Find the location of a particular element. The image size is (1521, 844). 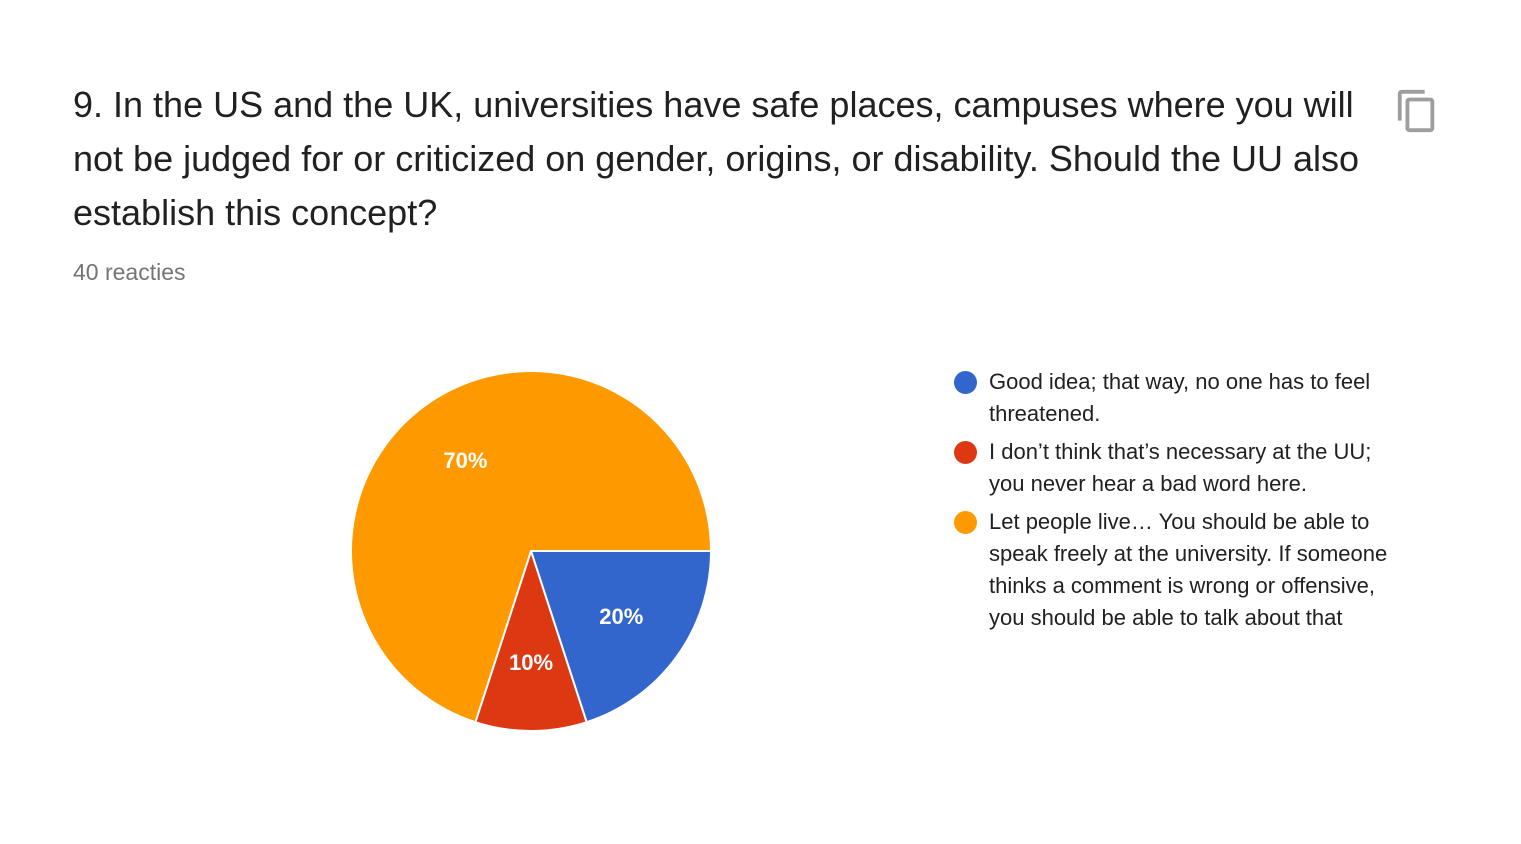

copy-icon is located at coordinates (1416, 111).